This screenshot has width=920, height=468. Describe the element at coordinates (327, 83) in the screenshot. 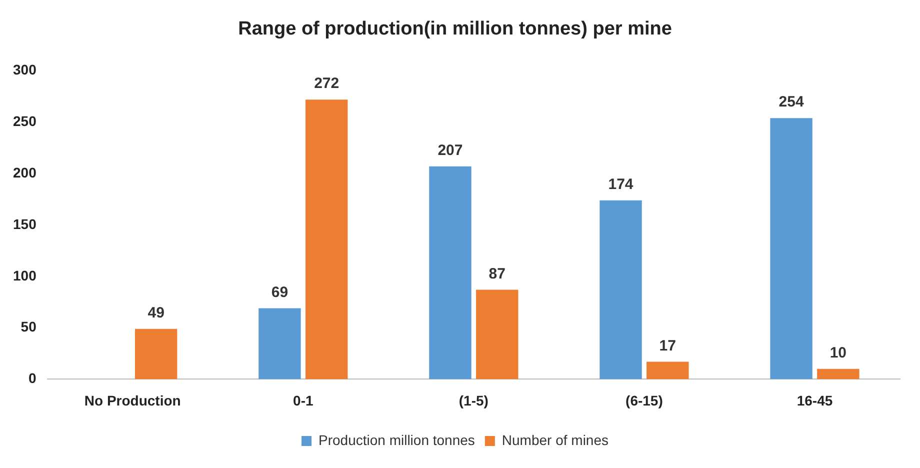

I see `data-label: 272` at that location.